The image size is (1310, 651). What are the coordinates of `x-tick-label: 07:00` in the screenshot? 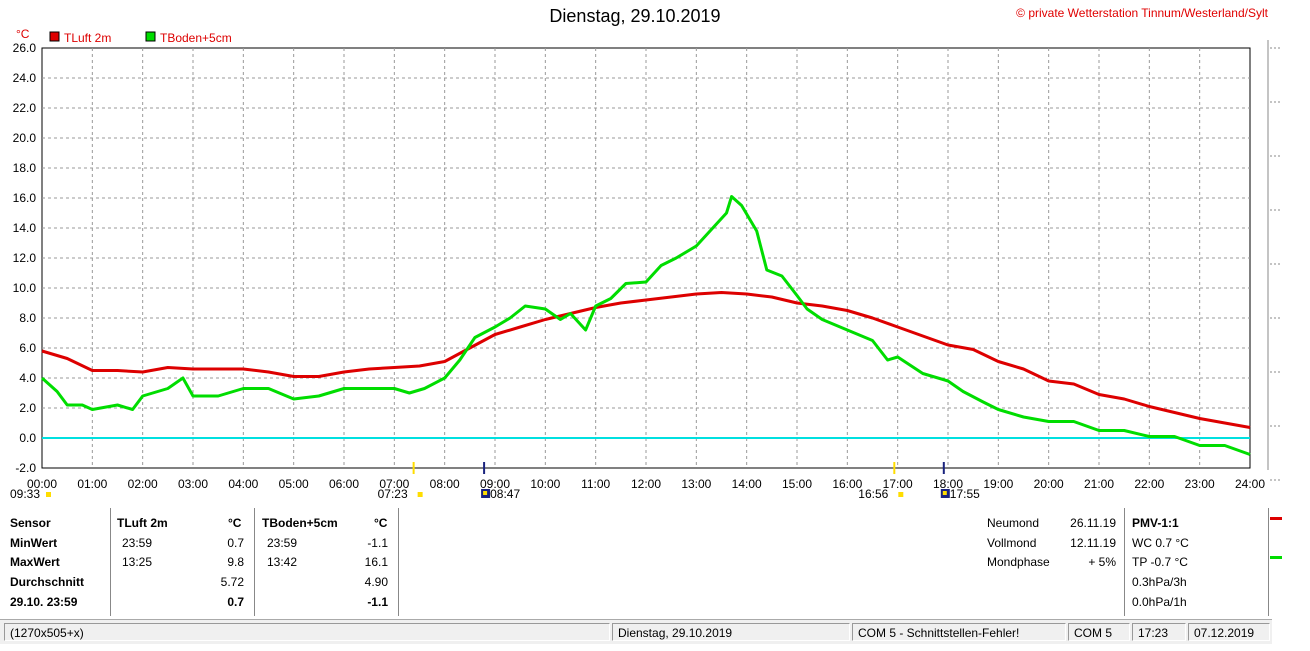 It's located at (394, 484).